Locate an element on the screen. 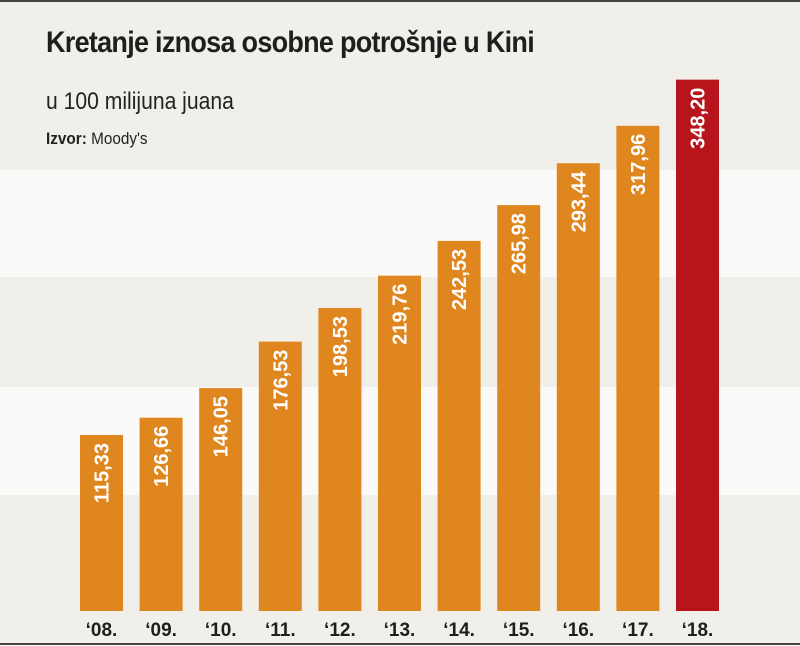  chart-source: Izvor: Moody's is located at coordinates (97, 139).